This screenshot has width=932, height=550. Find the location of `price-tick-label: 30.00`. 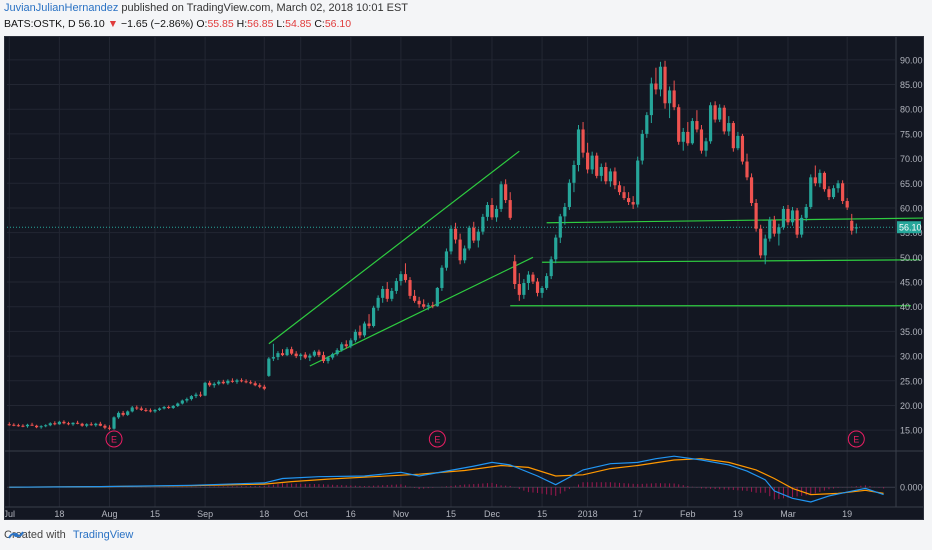

price-tick-label: 30.00 is located at coordinates (911, 357).